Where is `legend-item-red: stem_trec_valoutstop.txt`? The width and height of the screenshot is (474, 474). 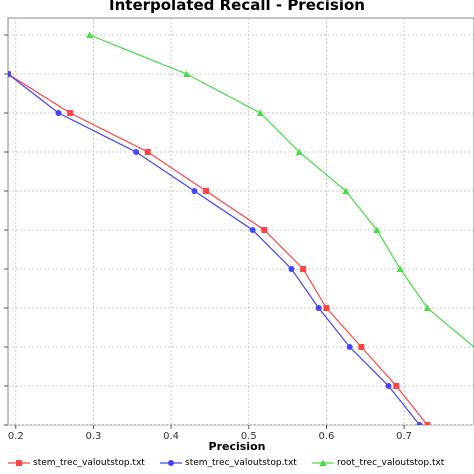 legend-item-red: stem_trec_valoutstop.txt is located at coordinates (76, 463).